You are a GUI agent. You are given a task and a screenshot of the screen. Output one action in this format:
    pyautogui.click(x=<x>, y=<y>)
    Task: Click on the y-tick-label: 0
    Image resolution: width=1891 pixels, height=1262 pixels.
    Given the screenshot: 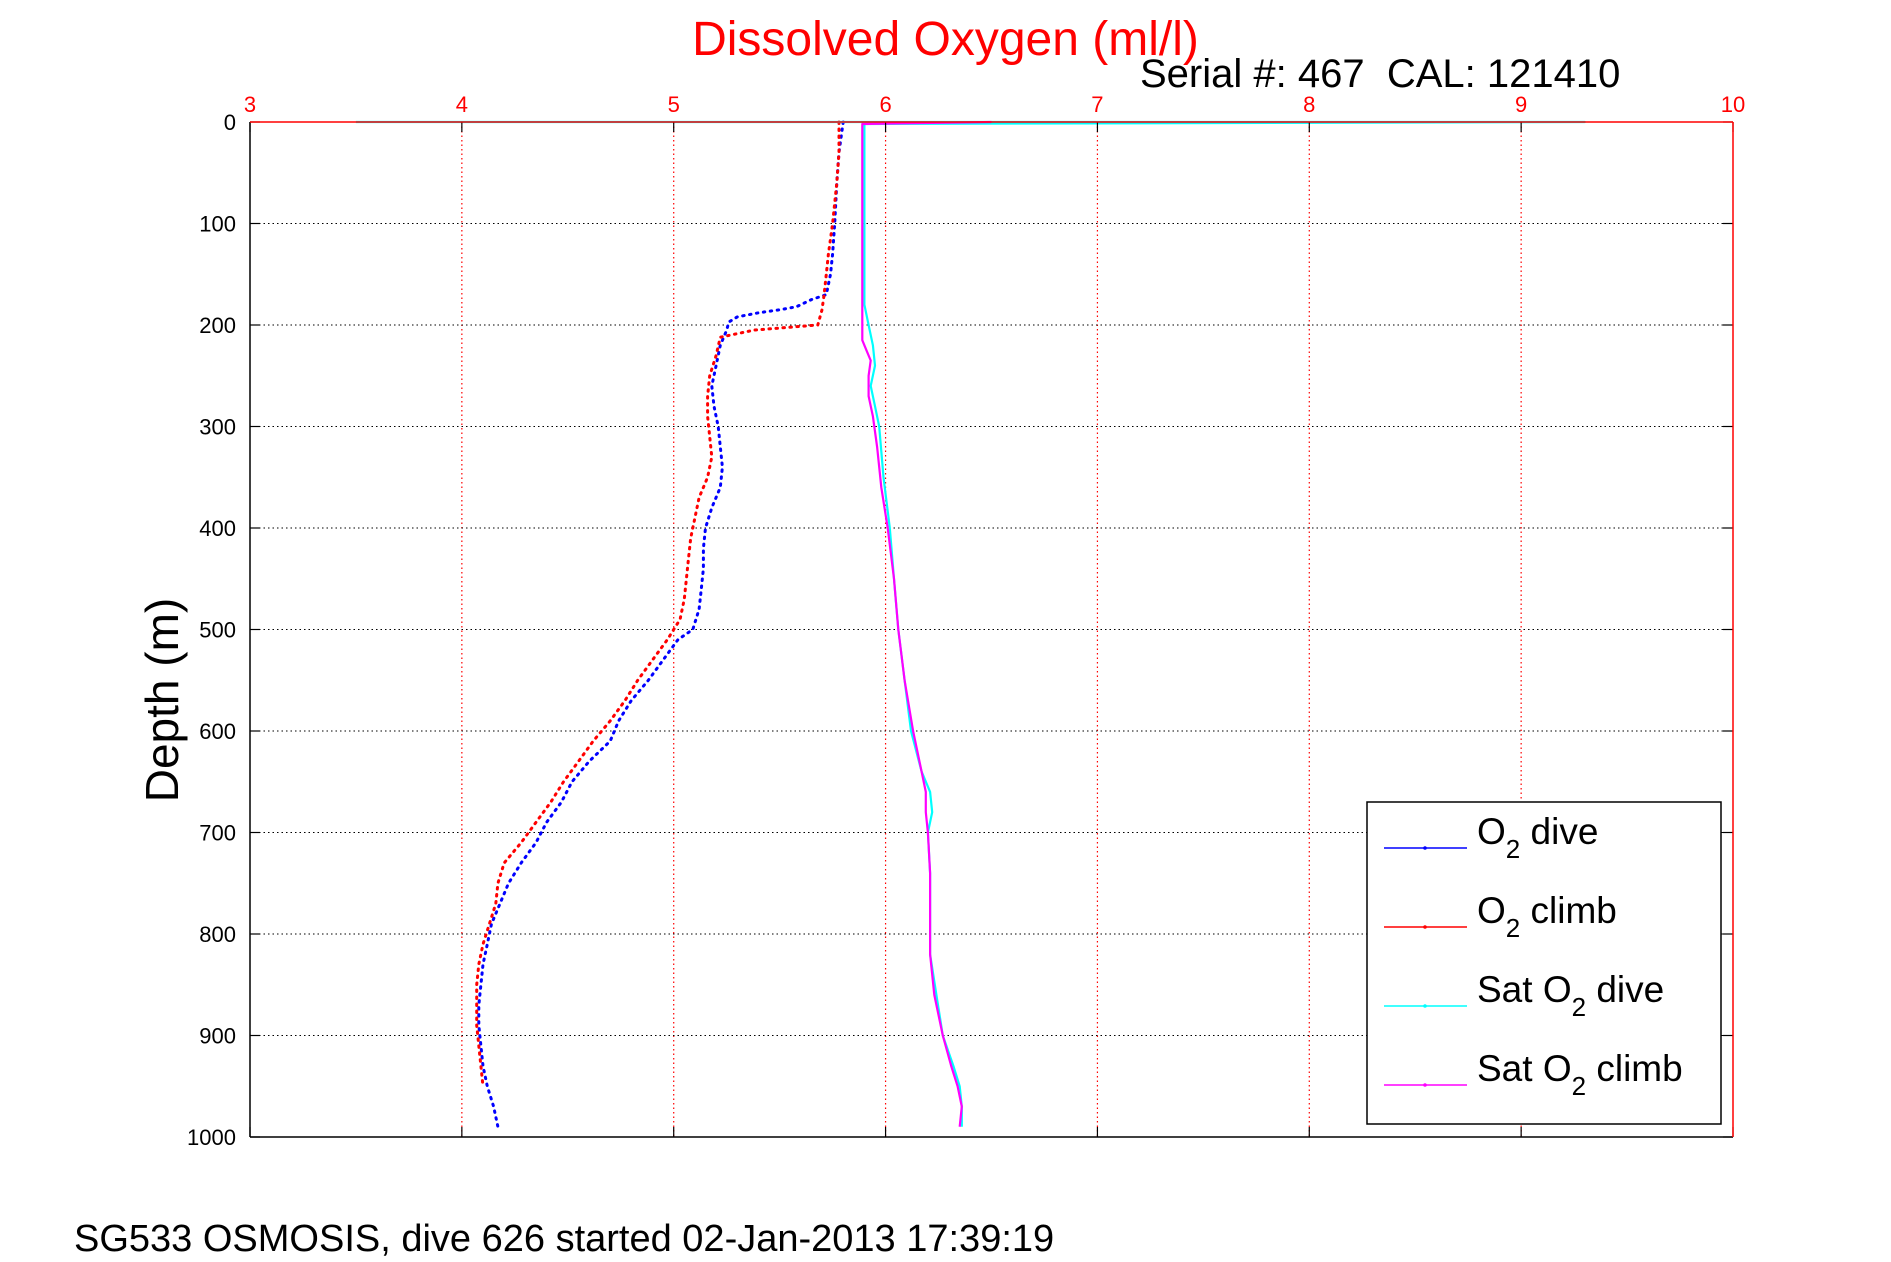 What is the action you would take?
    pyautogui.click(x=230, y=122)
    